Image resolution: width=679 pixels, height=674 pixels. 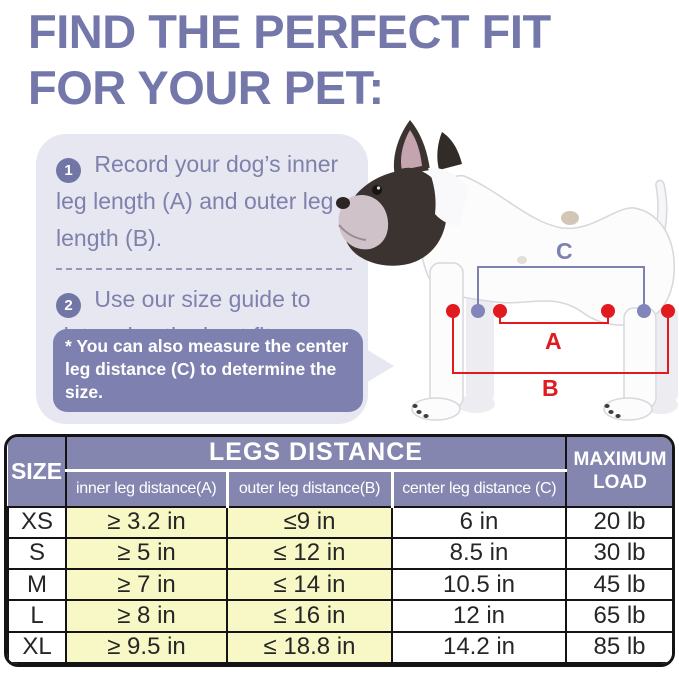 I want to click on table-row-m: M ≥ 7 in ≤ 14 in 10.5 in 45 lb, so click(x=339, y=585).